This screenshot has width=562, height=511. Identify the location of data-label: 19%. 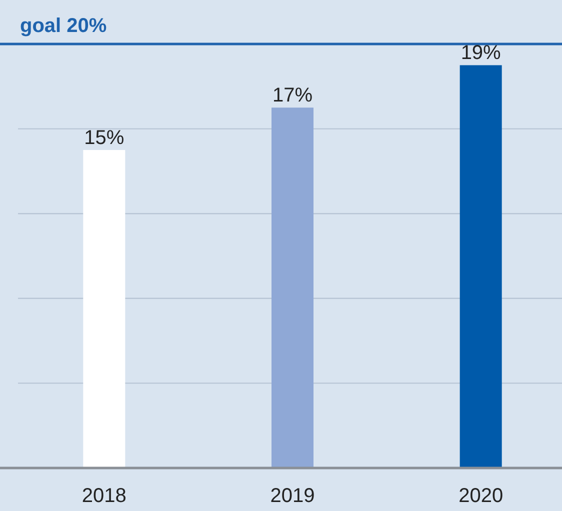
(481, 53).